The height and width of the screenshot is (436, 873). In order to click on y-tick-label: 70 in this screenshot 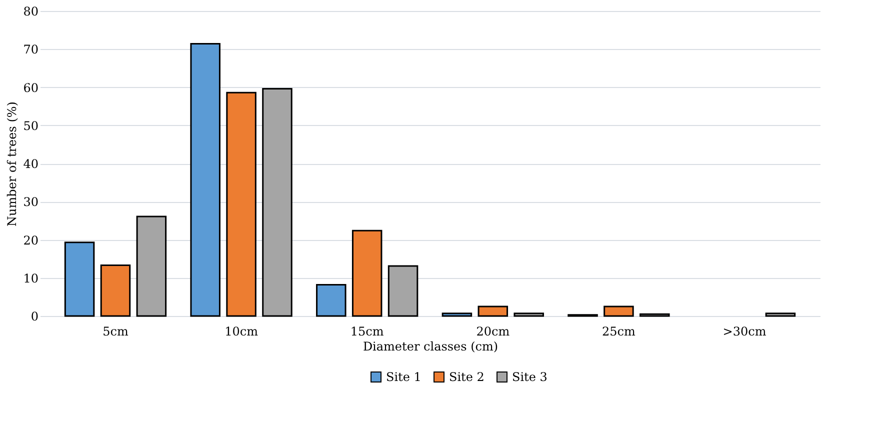, I will do `click(30, 49)`.